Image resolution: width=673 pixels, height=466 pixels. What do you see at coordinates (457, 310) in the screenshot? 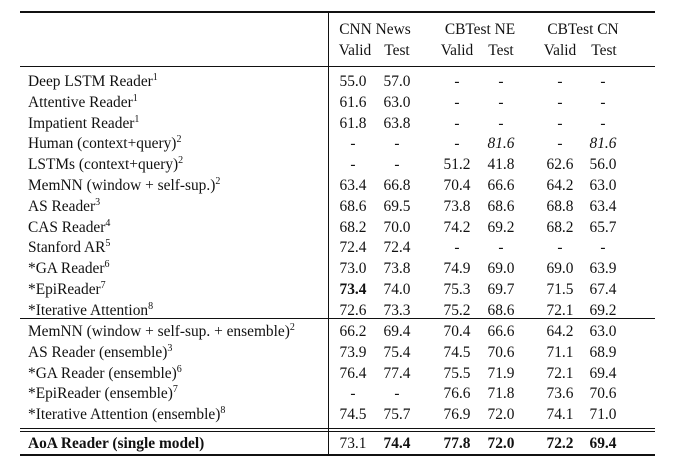
I see `table-cell: 75.2` at bounding box center [457, 310].